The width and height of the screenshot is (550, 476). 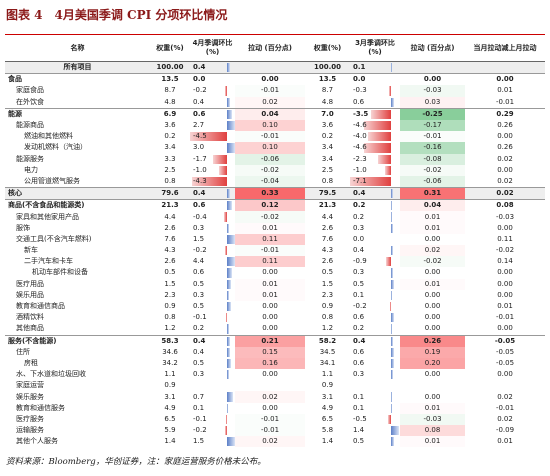 I want to click on table-cell: 3.6, so click(x=327, y=125).